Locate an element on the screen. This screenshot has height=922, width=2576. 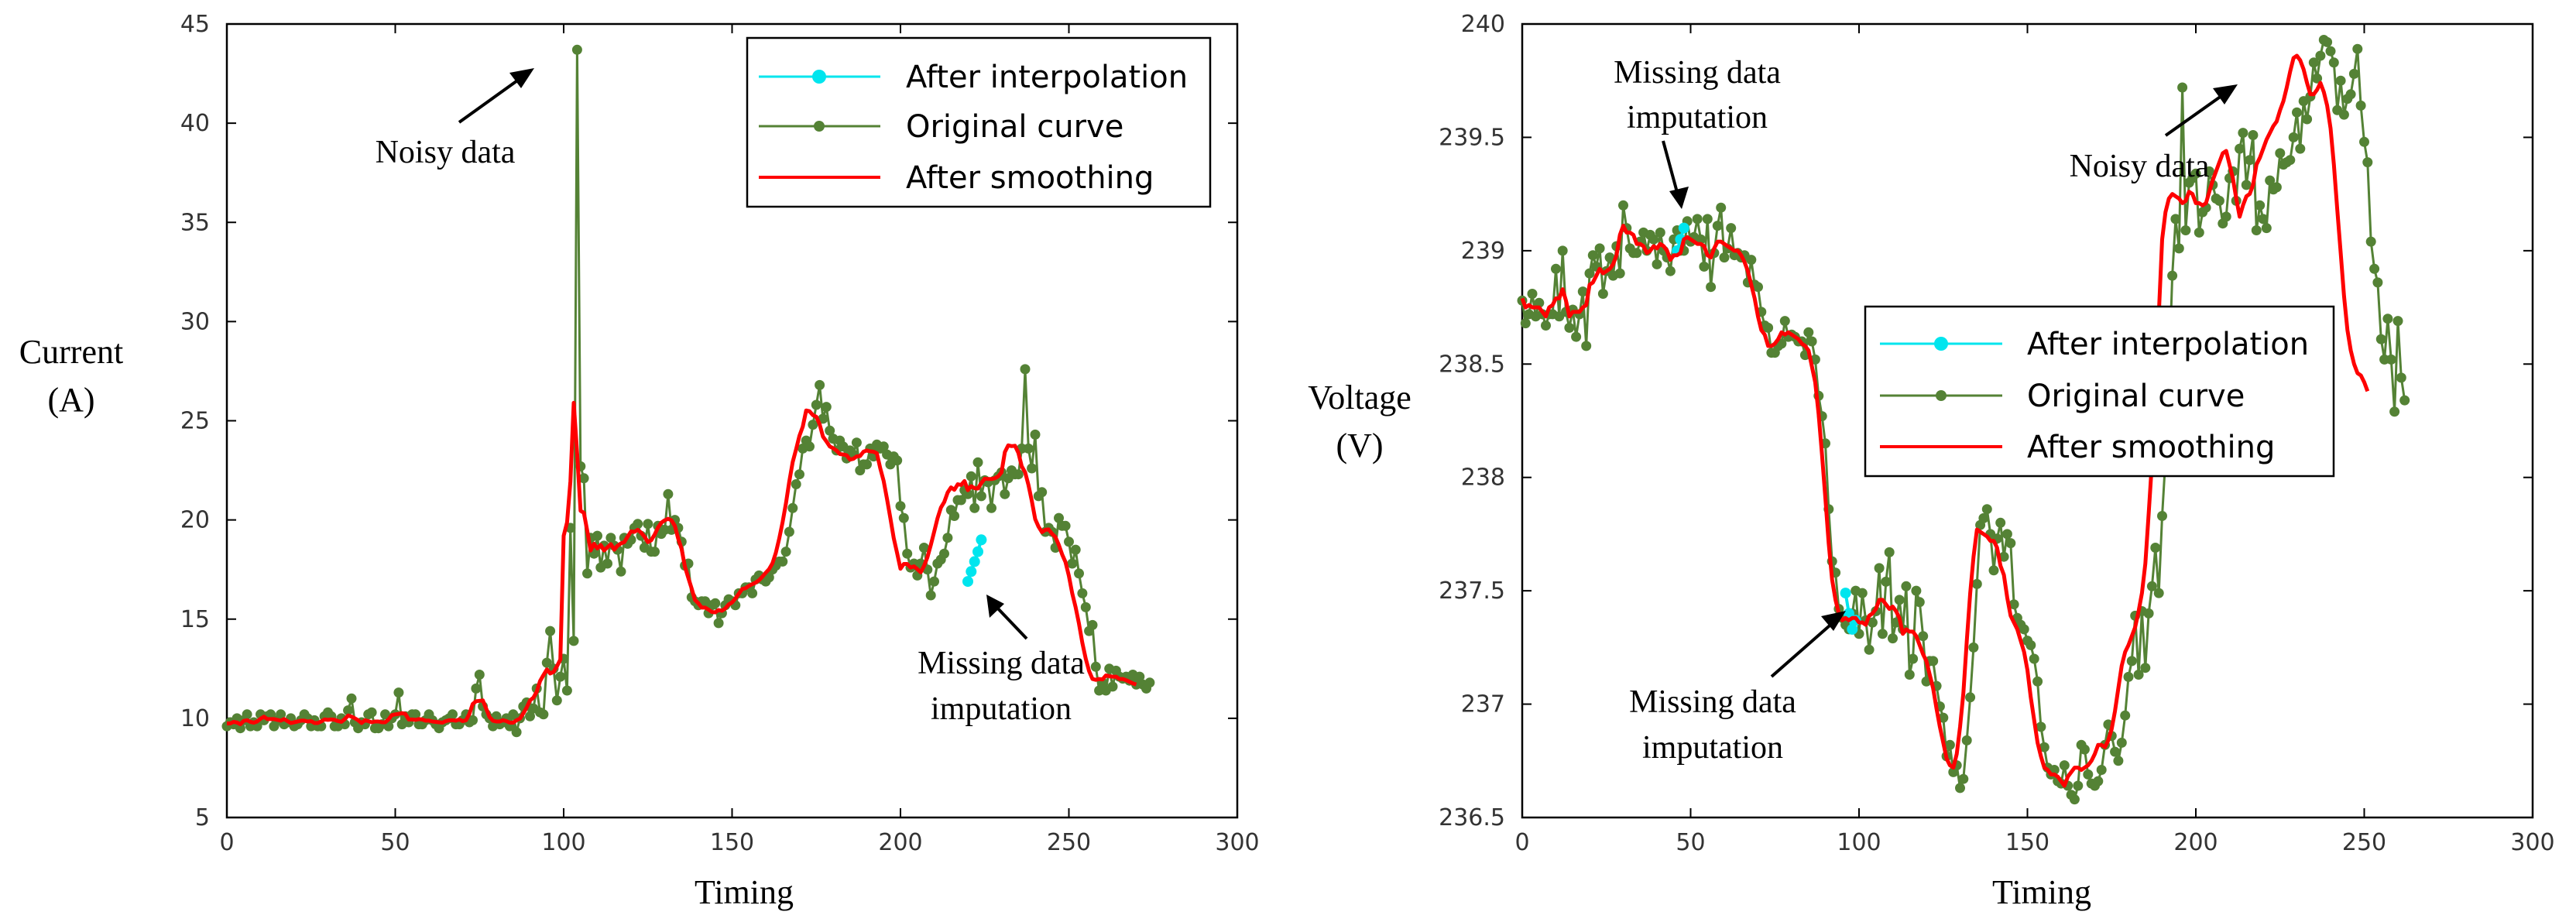
current-legend-original-marker is located at coordinates (819, 126).